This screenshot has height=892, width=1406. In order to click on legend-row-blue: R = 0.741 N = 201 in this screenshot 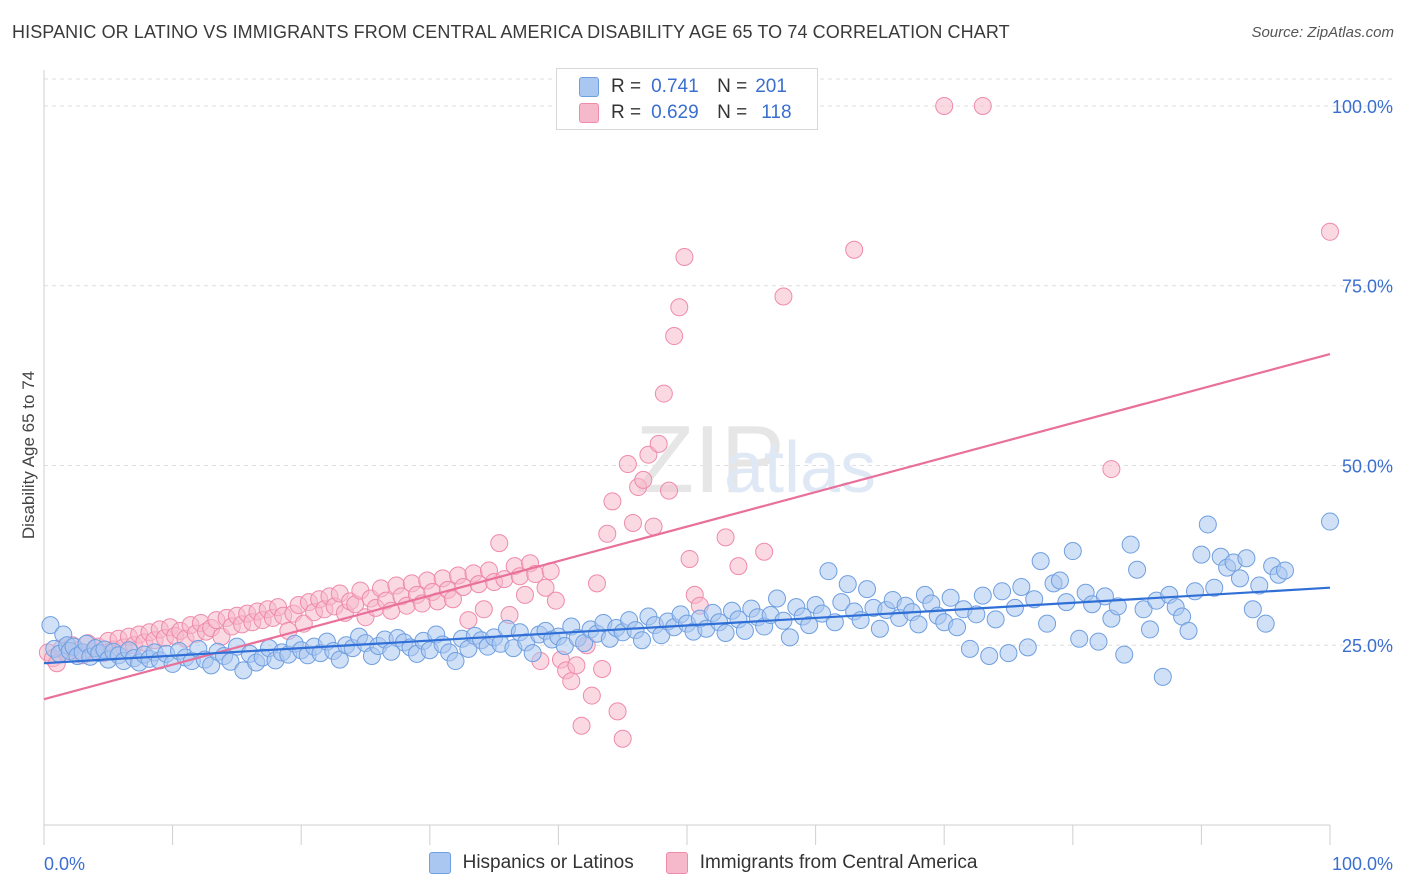, I will do `click(683, 87)`.